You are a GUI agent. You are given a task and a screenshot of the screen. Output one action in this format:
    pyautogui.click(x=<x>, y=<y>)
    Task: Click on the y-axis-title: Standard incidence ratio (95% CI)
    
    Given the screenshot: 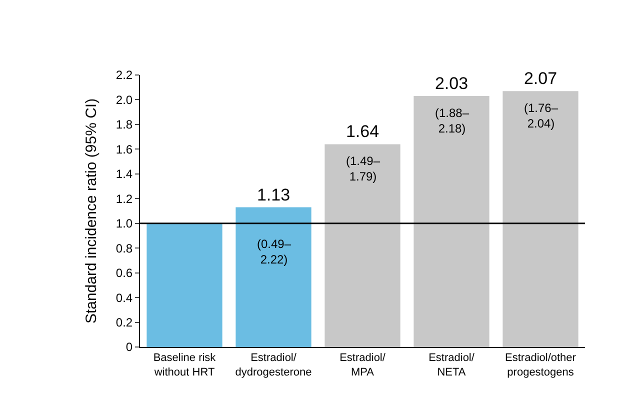 What is the action you would take?
    pyautogui.click(x=91, y=211)
    